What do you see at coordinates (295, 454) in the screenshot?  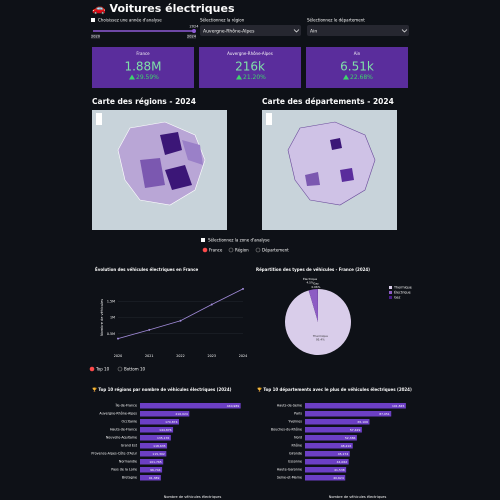 I see `category-label: Gironde` at bounding box center [295, 454].